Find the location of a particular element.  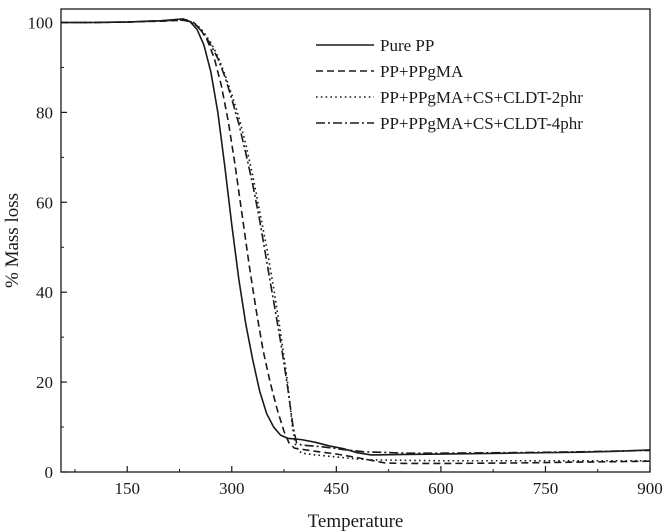

legend-label-4: PP+PPgMA+CS+CLDT-4phr is located at coordinates (481, 123).